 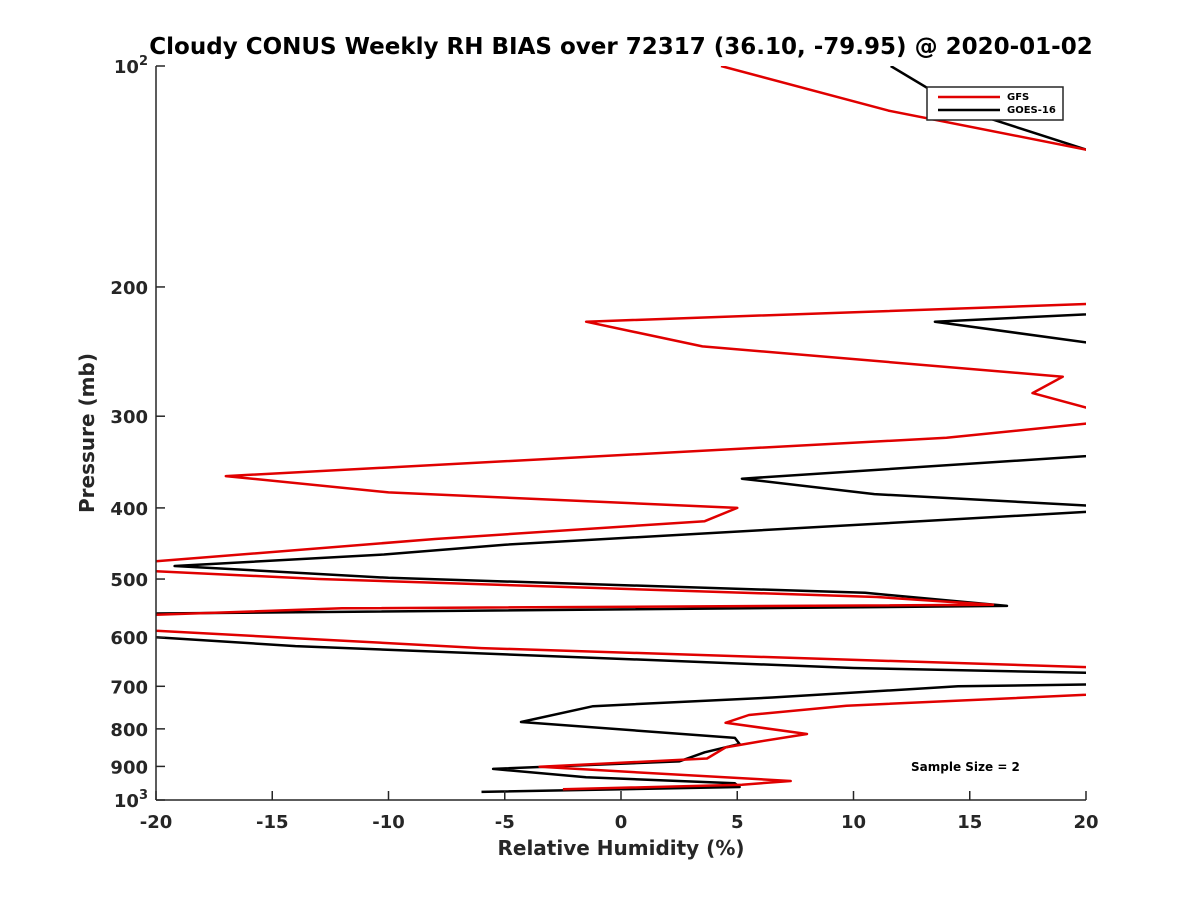 I want to click on y-tick-exponent: 2, so click(x=143, y=61).